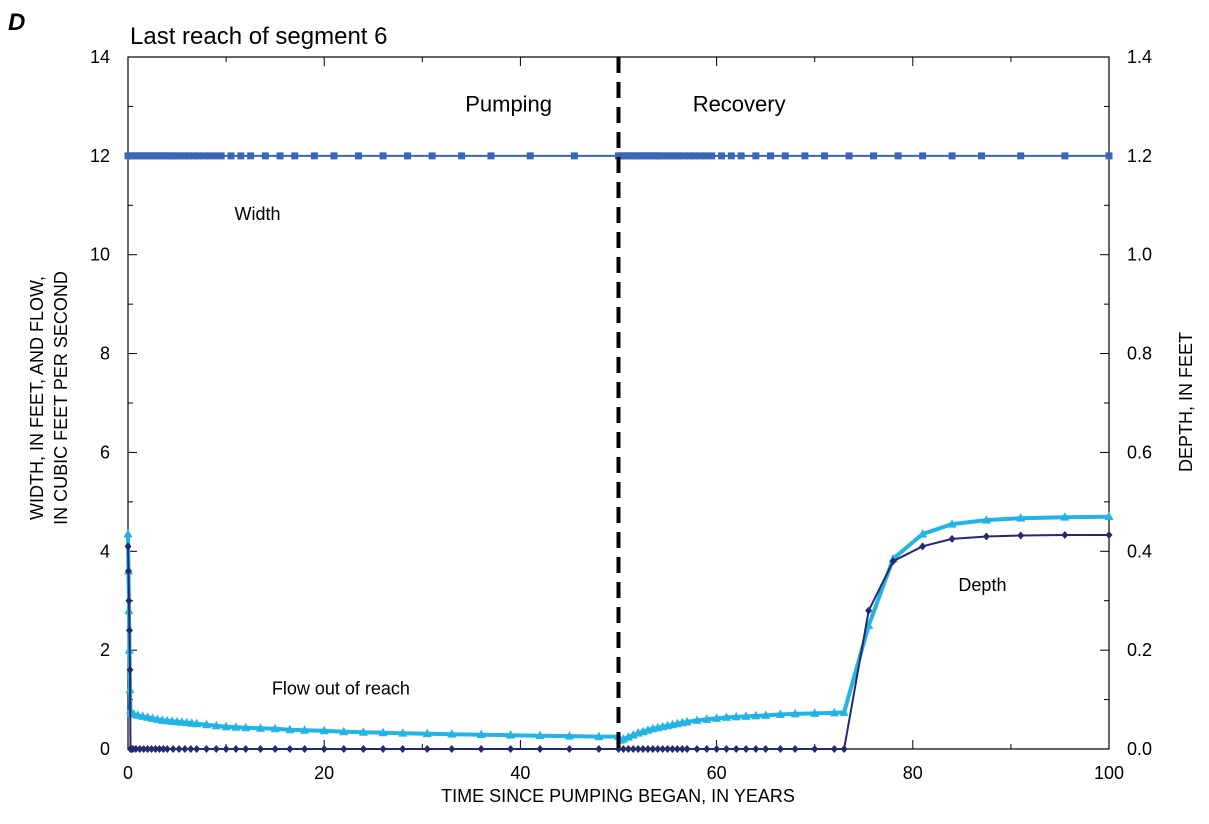  Describe the element at coordinates (1139, 551) in the screenshot. I see `y-right-tick-label: 0.4` at that location.